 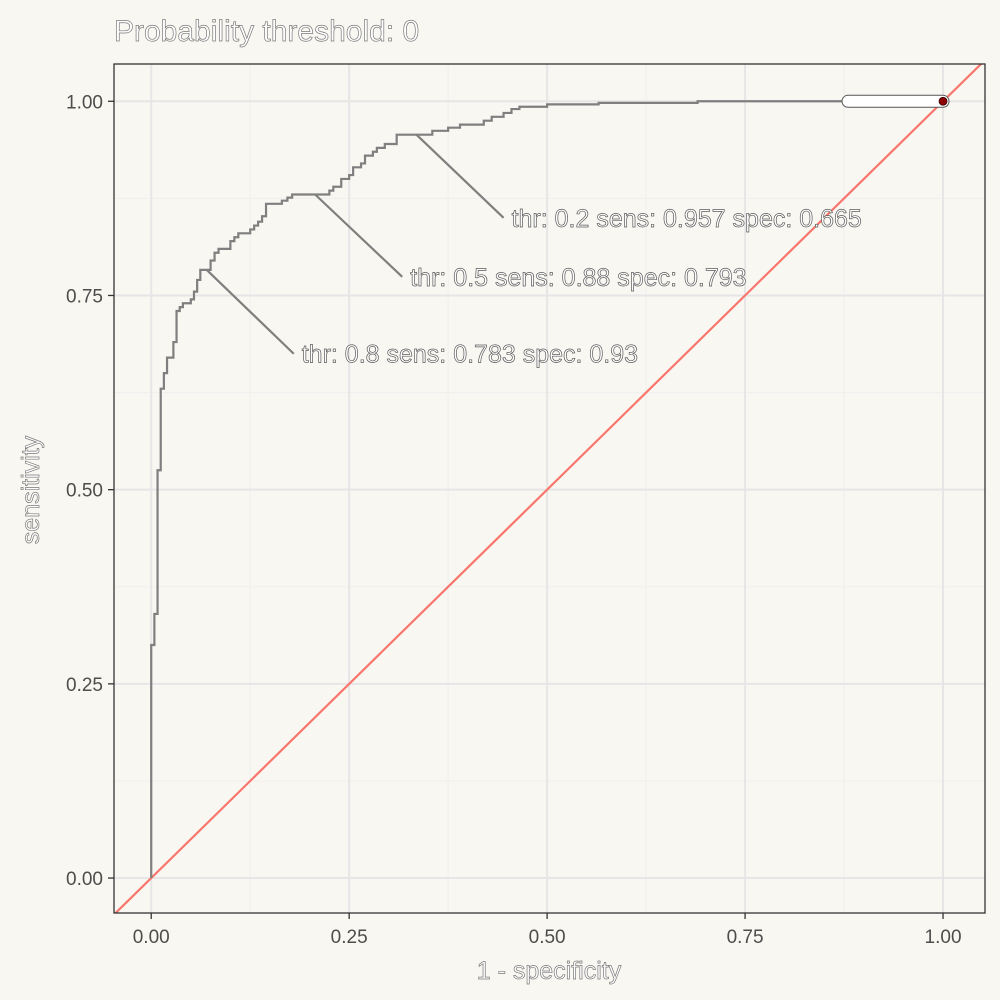 What do you see at coordinates (151, 937) in the screenshot?
I see `x-tick-label: 0.00` at bounding box center [151, 937].